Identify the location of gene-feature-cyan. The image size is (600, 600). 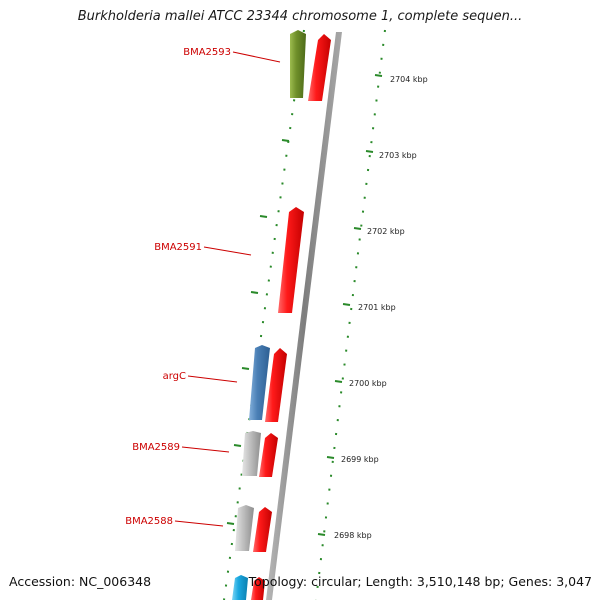
(240, 587).